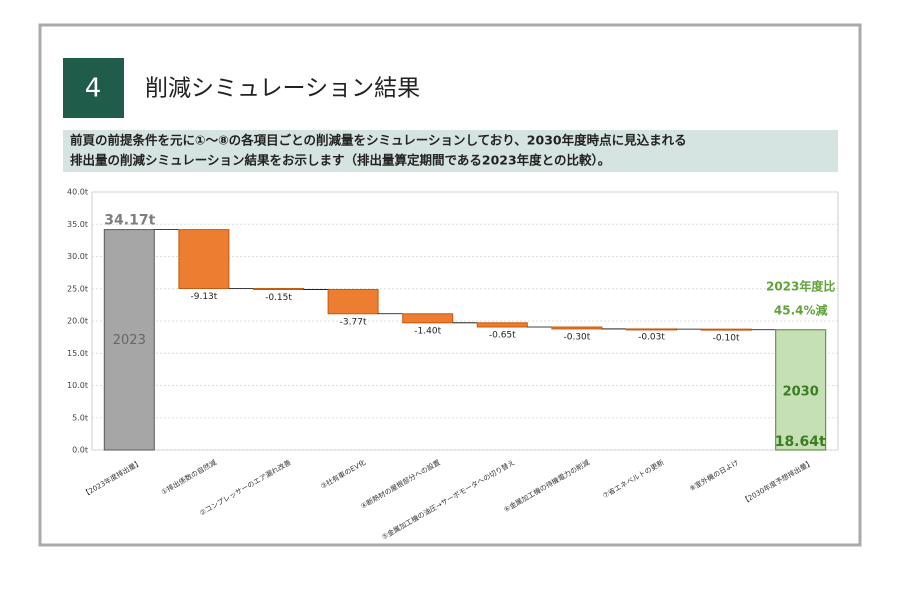 Image resolution: width=900 pixels, height=604 pixels. I want to click on section-number: 4, so click(93, 89).